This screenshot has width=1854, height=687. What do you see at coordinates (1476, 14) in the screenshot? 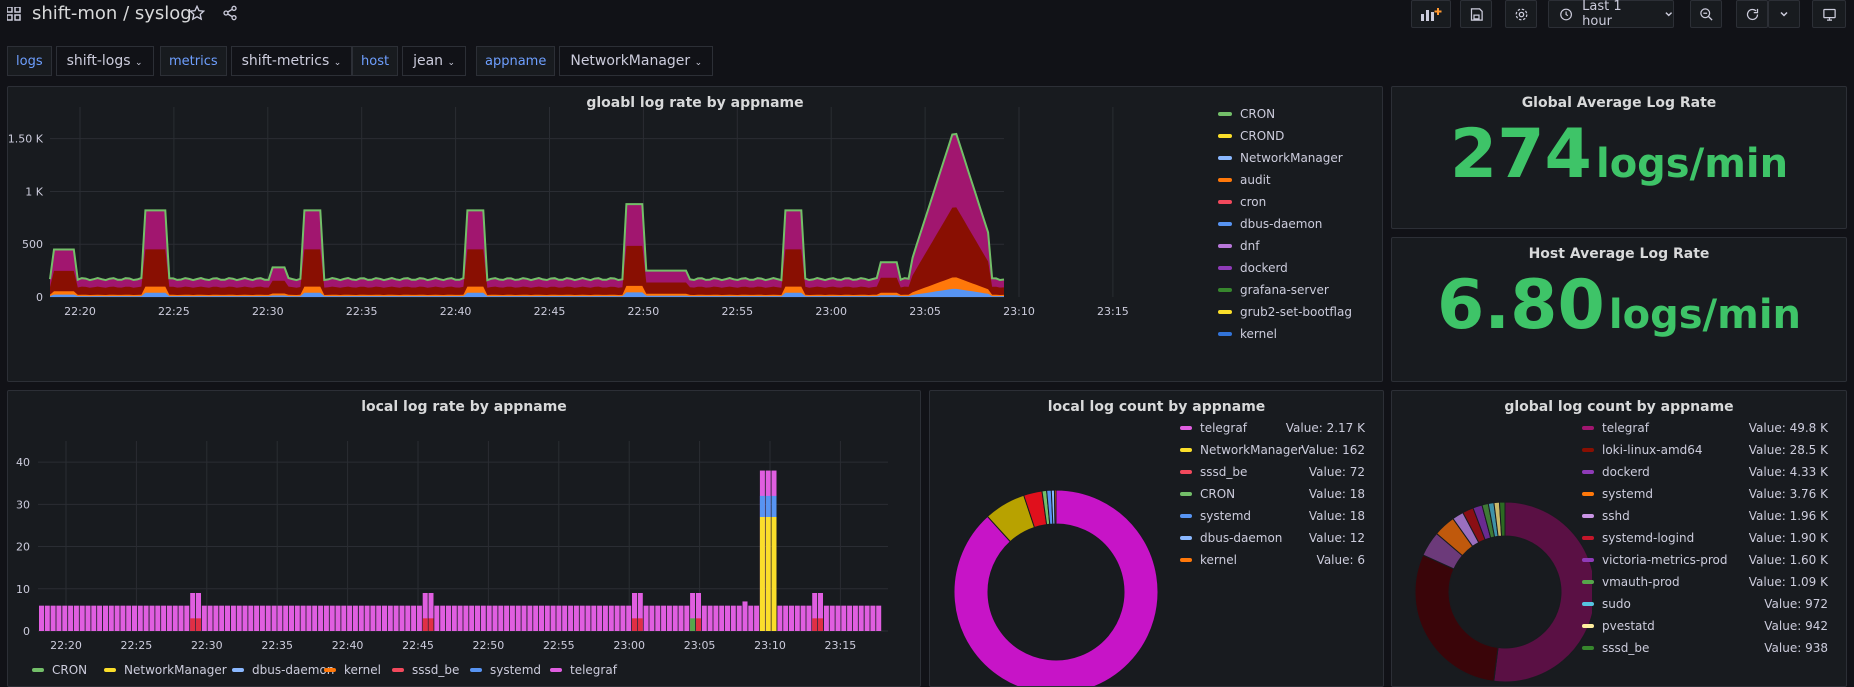
I see `save-dashboard-button` at bounding box center [1476, 14].